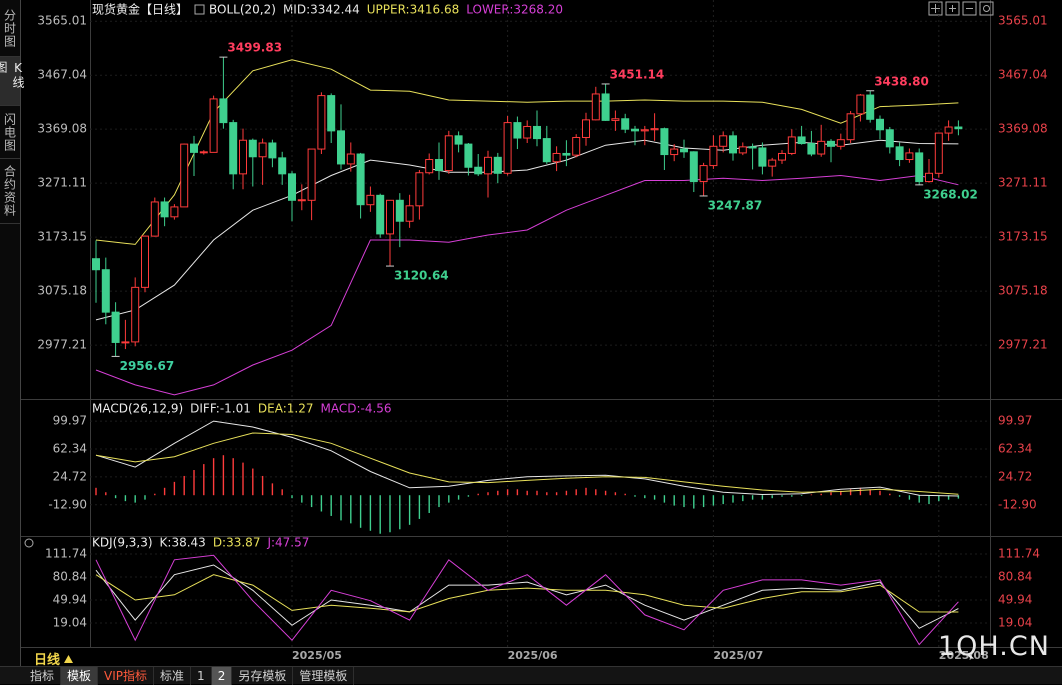  Describe the element at coordinates (222, 675) in the screenshot. I see `toolbar-tab: 2` at that location.